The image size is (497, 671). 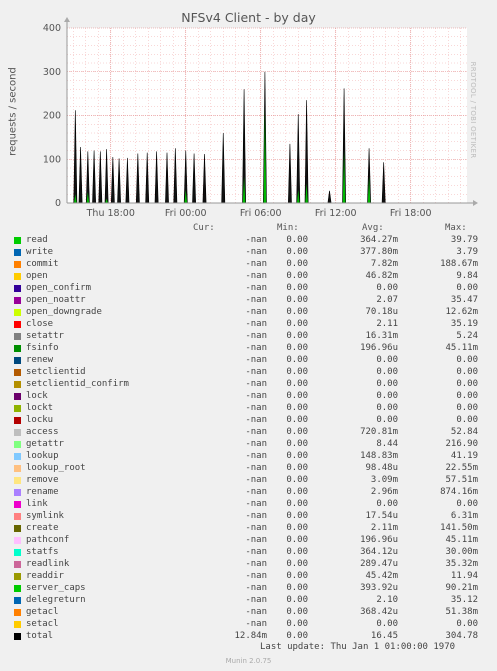 I want to click on legend-row: setattr -nan 0.00 16.31m 5.24, so click(x=248, y=337).